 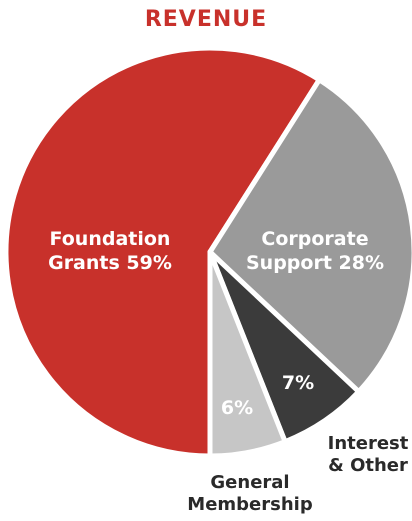 I want to click on slice-label-2: Corporate Support 28%, so click(x=315, y=251).